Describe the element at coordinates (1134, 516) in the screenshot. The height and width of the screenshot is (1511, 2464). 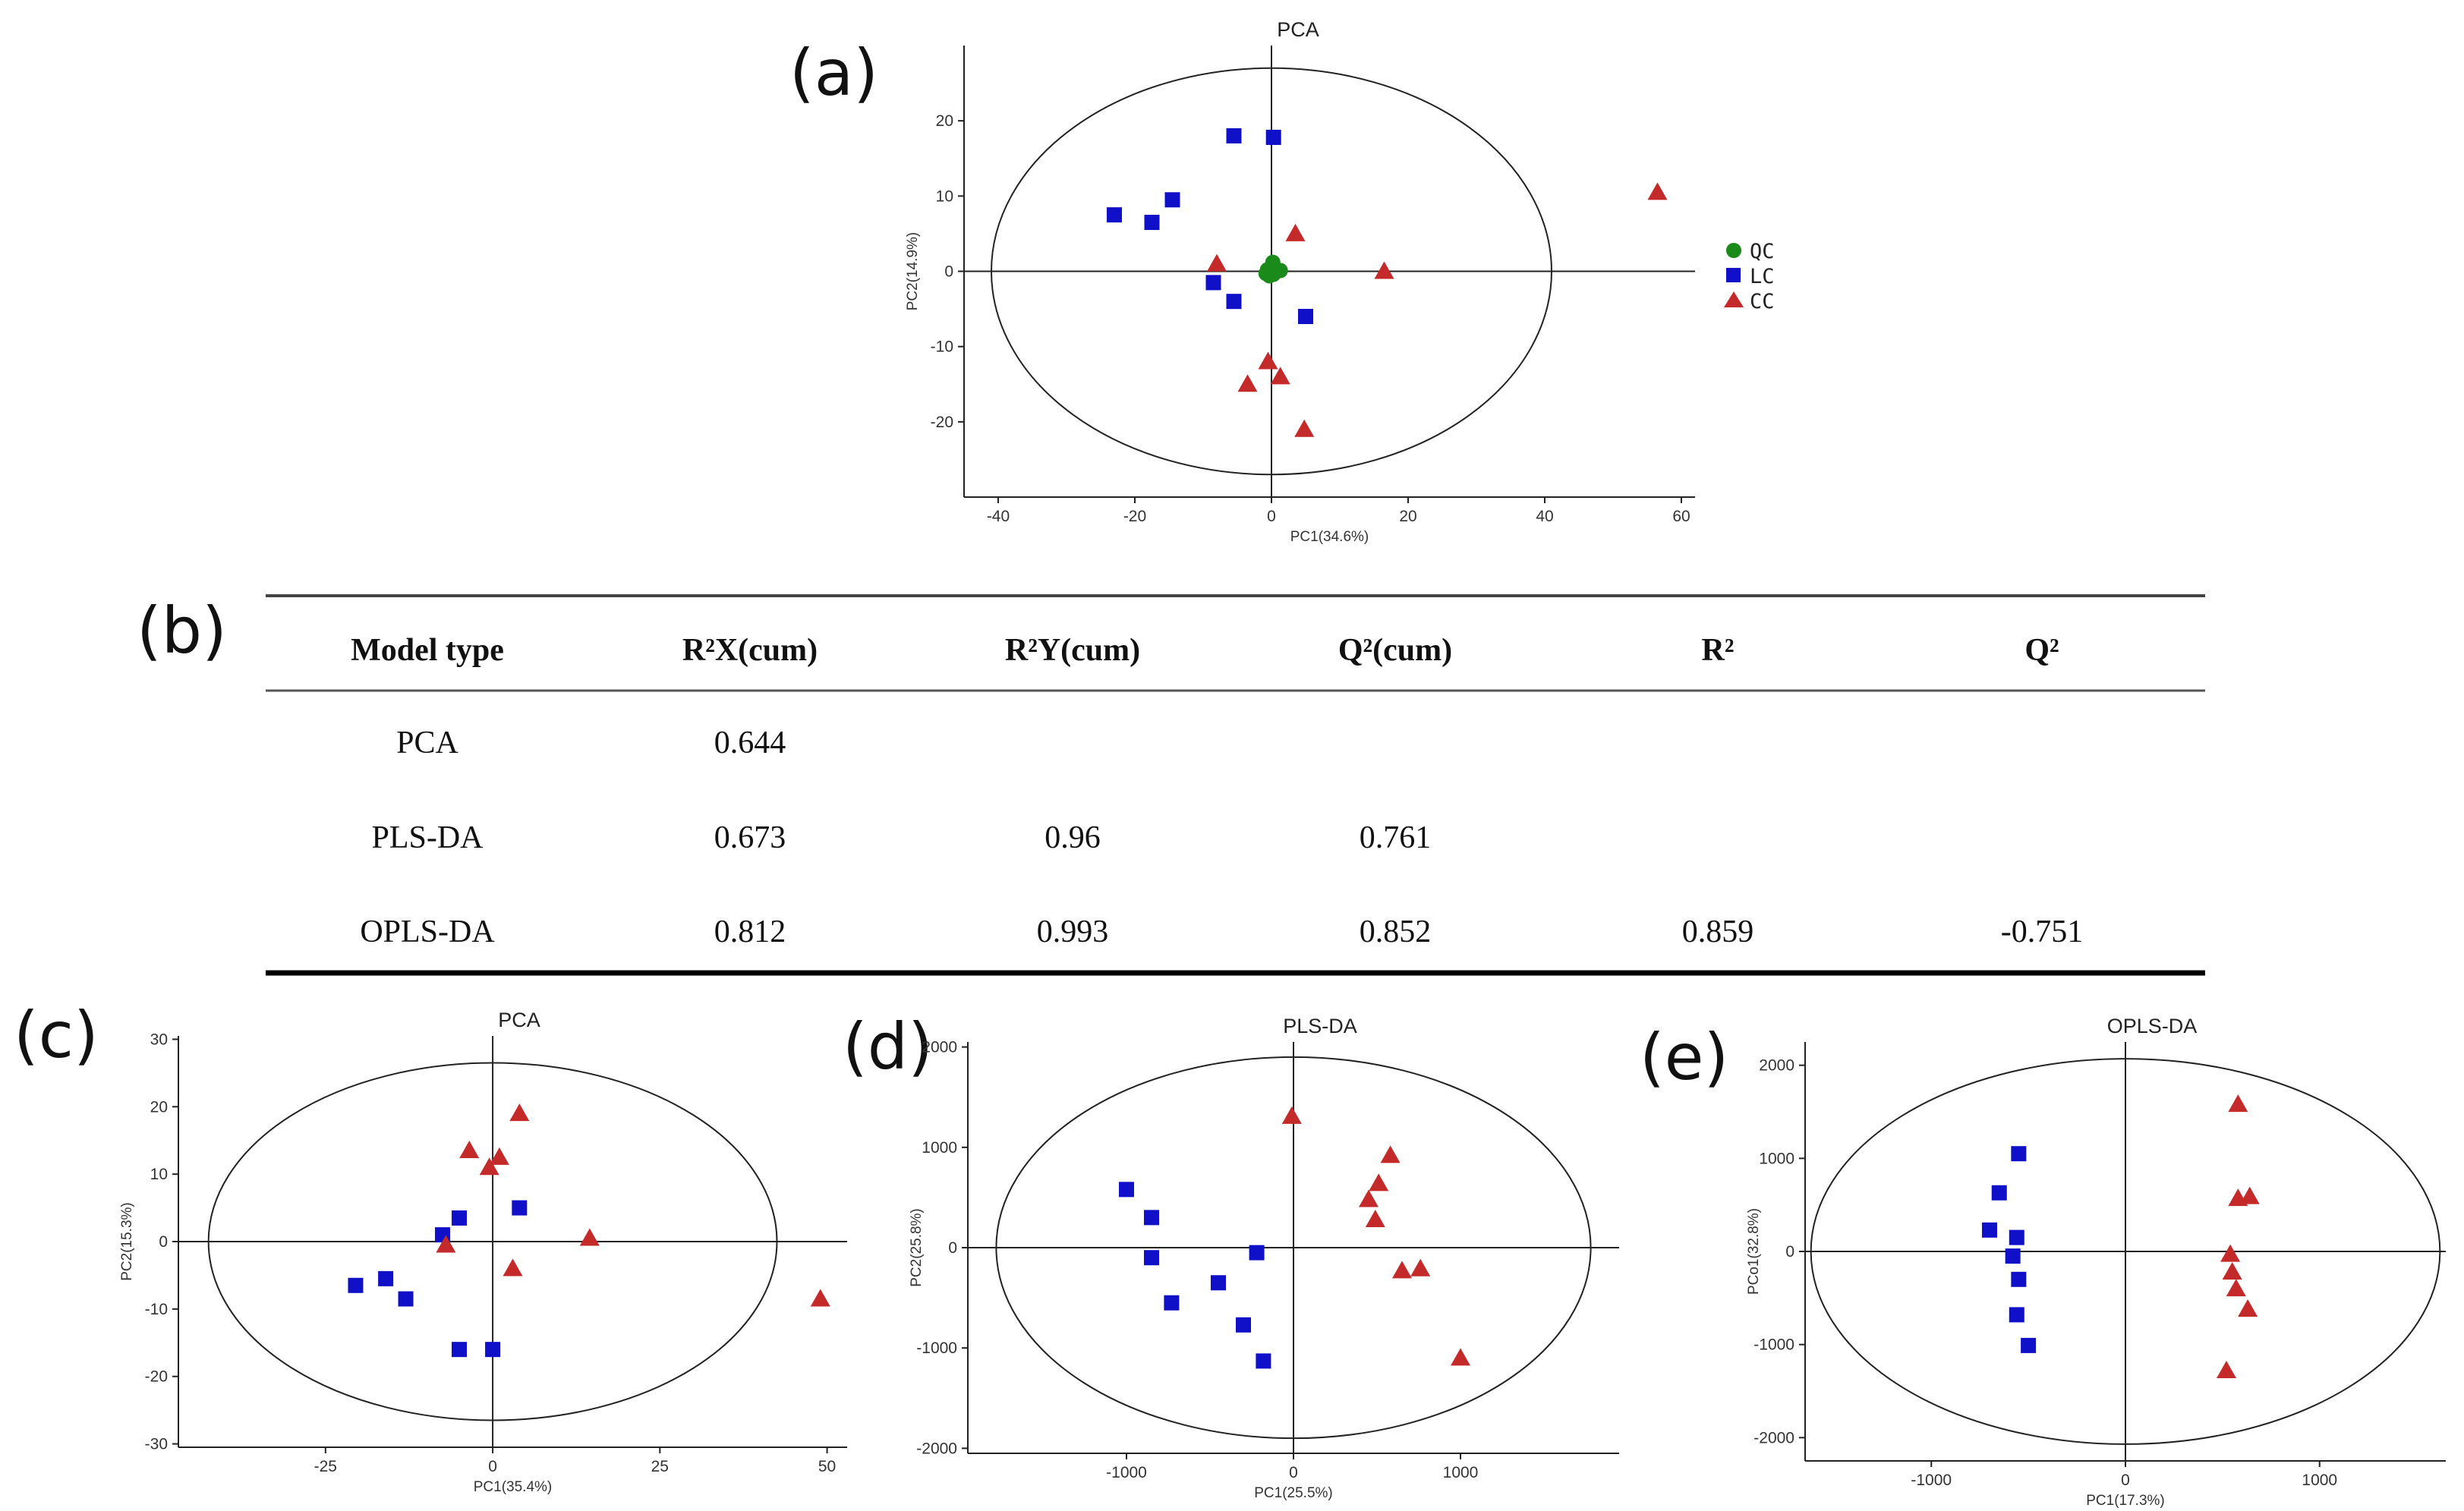
I see `x-tick-label: -20` at that location.